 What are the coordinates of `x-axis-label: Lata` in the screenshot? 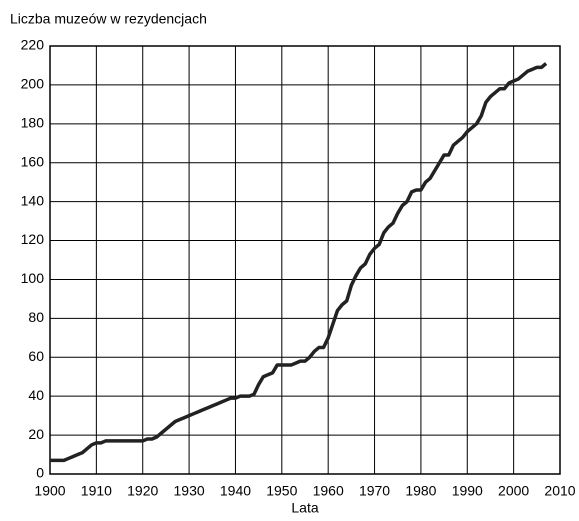 It's located at (304, 508).